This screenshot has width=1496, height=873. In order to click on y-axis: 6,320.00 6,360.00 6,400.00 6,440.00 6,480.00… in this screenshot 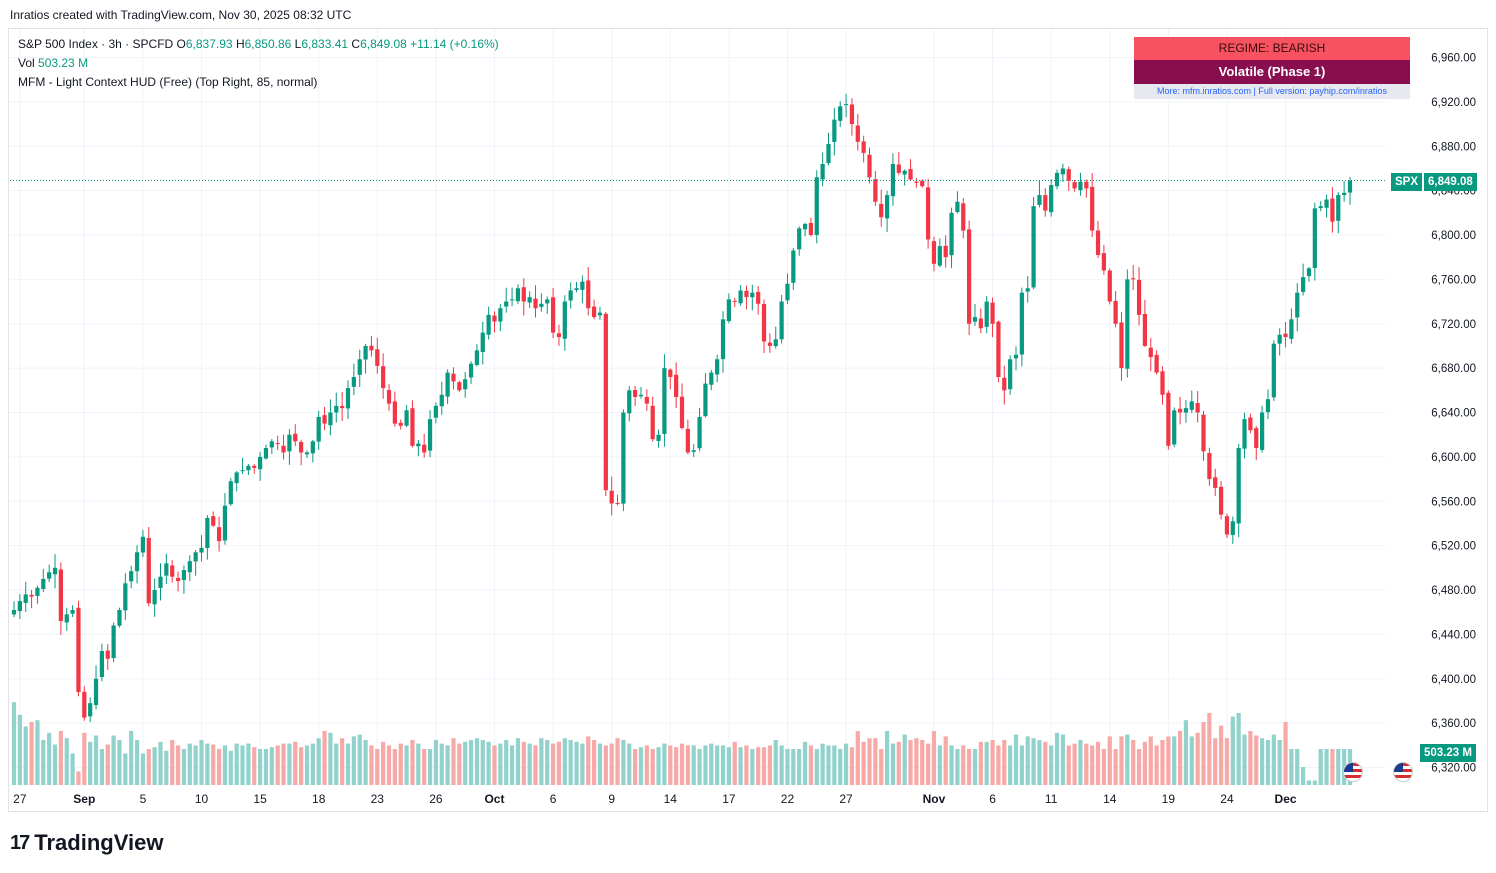, I will do `click(1453, 414)`.